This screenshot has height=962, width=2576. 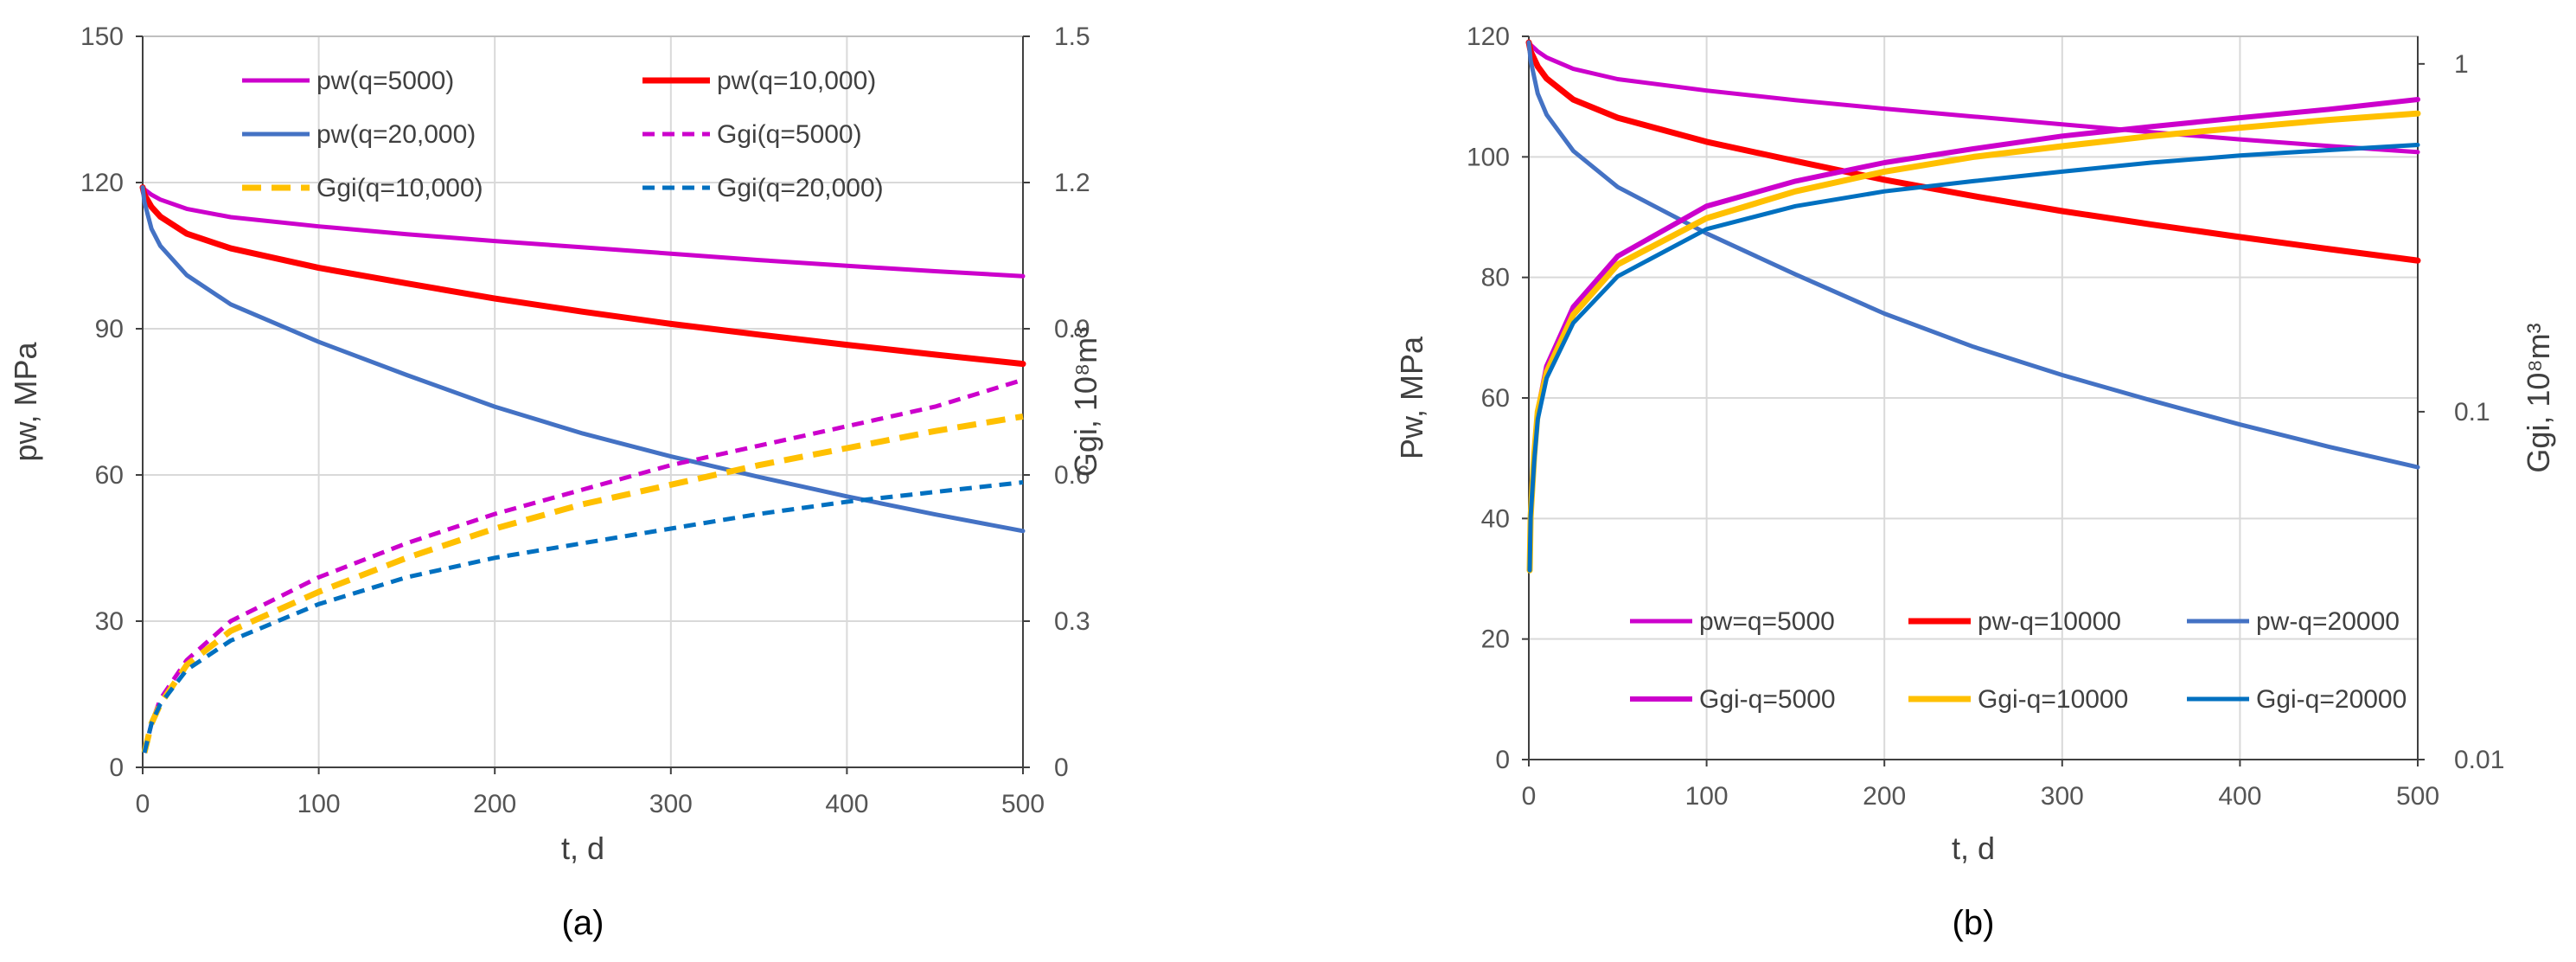 What do you see at coordinates (385, 81) in the screenshot?
I see `legend-label: pw(q=5000)` at bounding box center [385, 81].